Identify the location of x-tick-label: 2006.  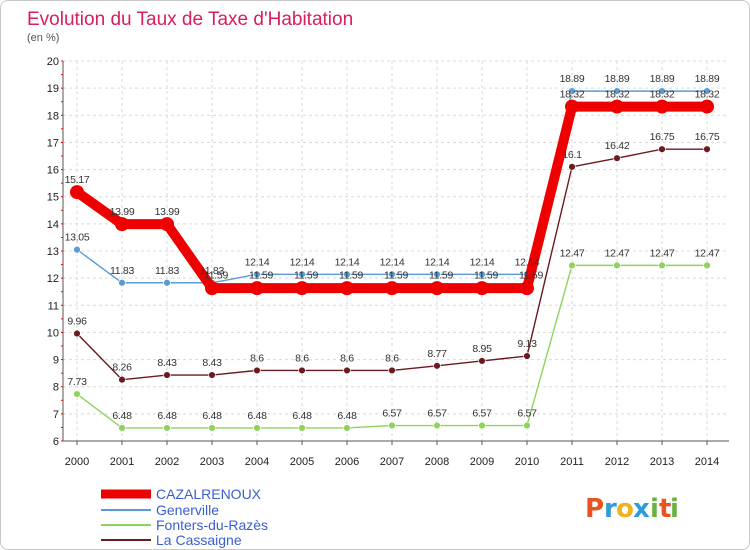
(347, 462).